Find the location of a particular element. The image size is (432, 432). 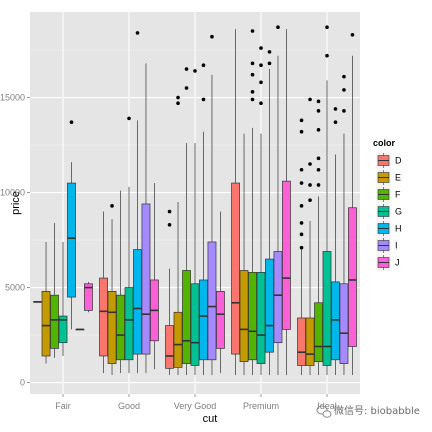

box-J-premium is located at coordinates (286, 202).